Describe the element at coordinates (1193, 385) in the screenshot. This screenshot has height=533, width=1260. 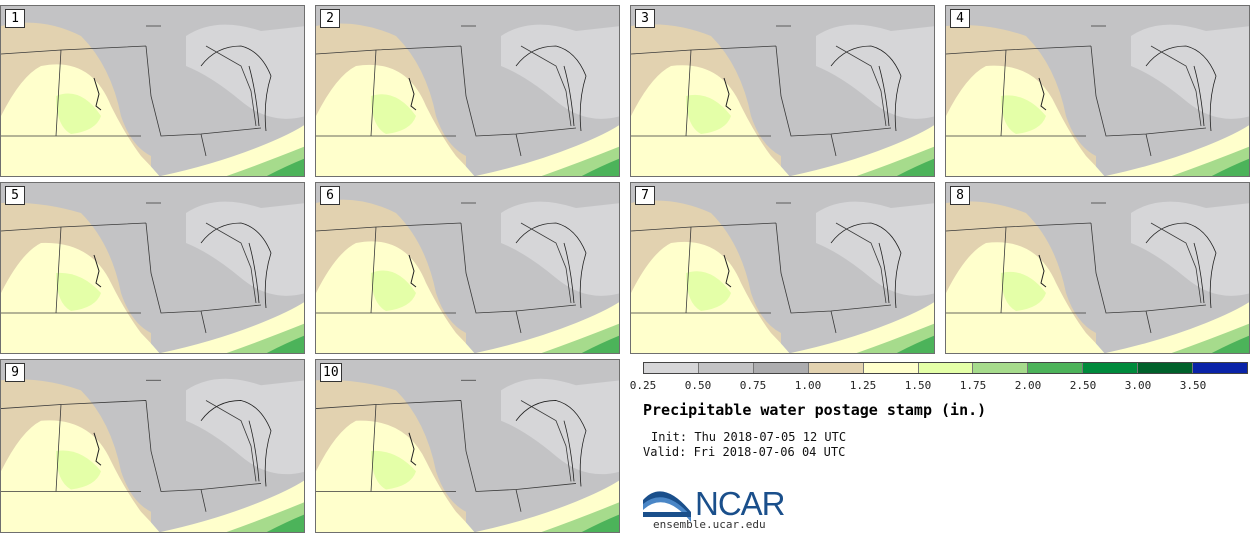
I see `colorbar-tick-label: 3.50` at that location.